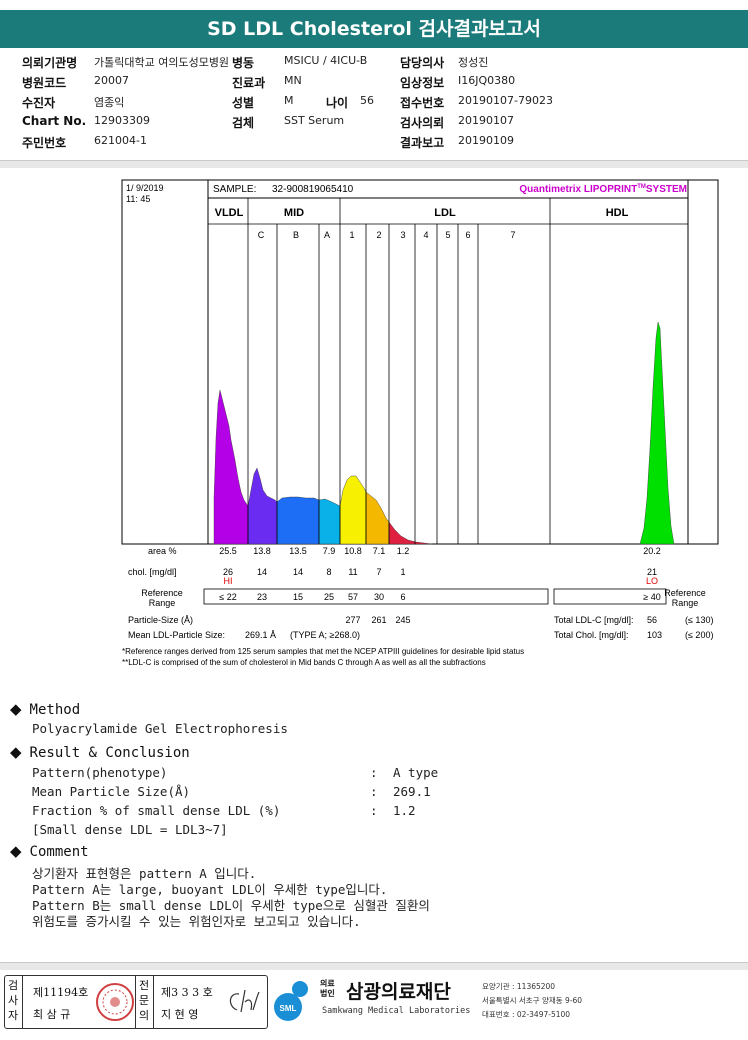 This screenshot has height=1040, width=748. What do you see at coordinates (314, 120) in the screenshot?
I see `specimen-value: SST Serum` at bounding box center [314, 120].